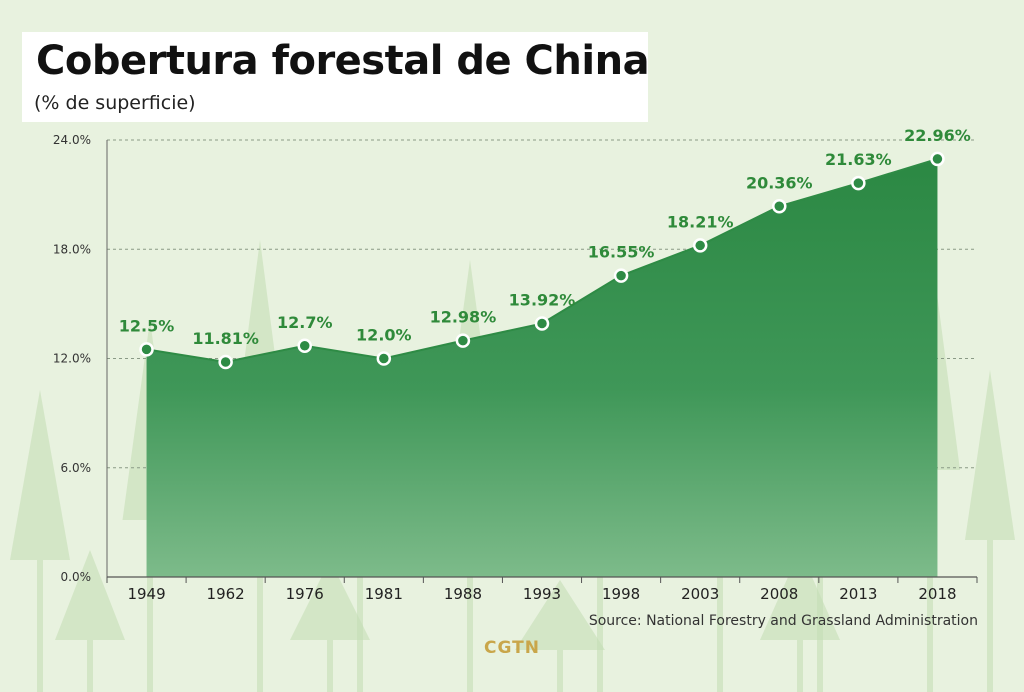 Image resolution: width=1024 pixels, height=692 pixels. What do you see at coordinates (305, 322) in the screenshot?
I see `data-label: 12.7%` at bounding box center [305, 322].